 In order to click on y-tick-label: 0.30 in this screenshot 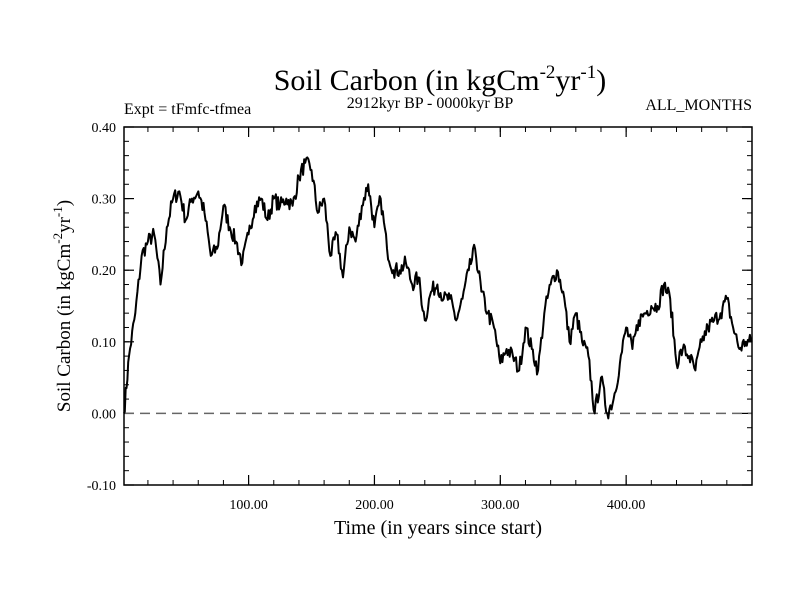, I will do `click(104, 200)`.